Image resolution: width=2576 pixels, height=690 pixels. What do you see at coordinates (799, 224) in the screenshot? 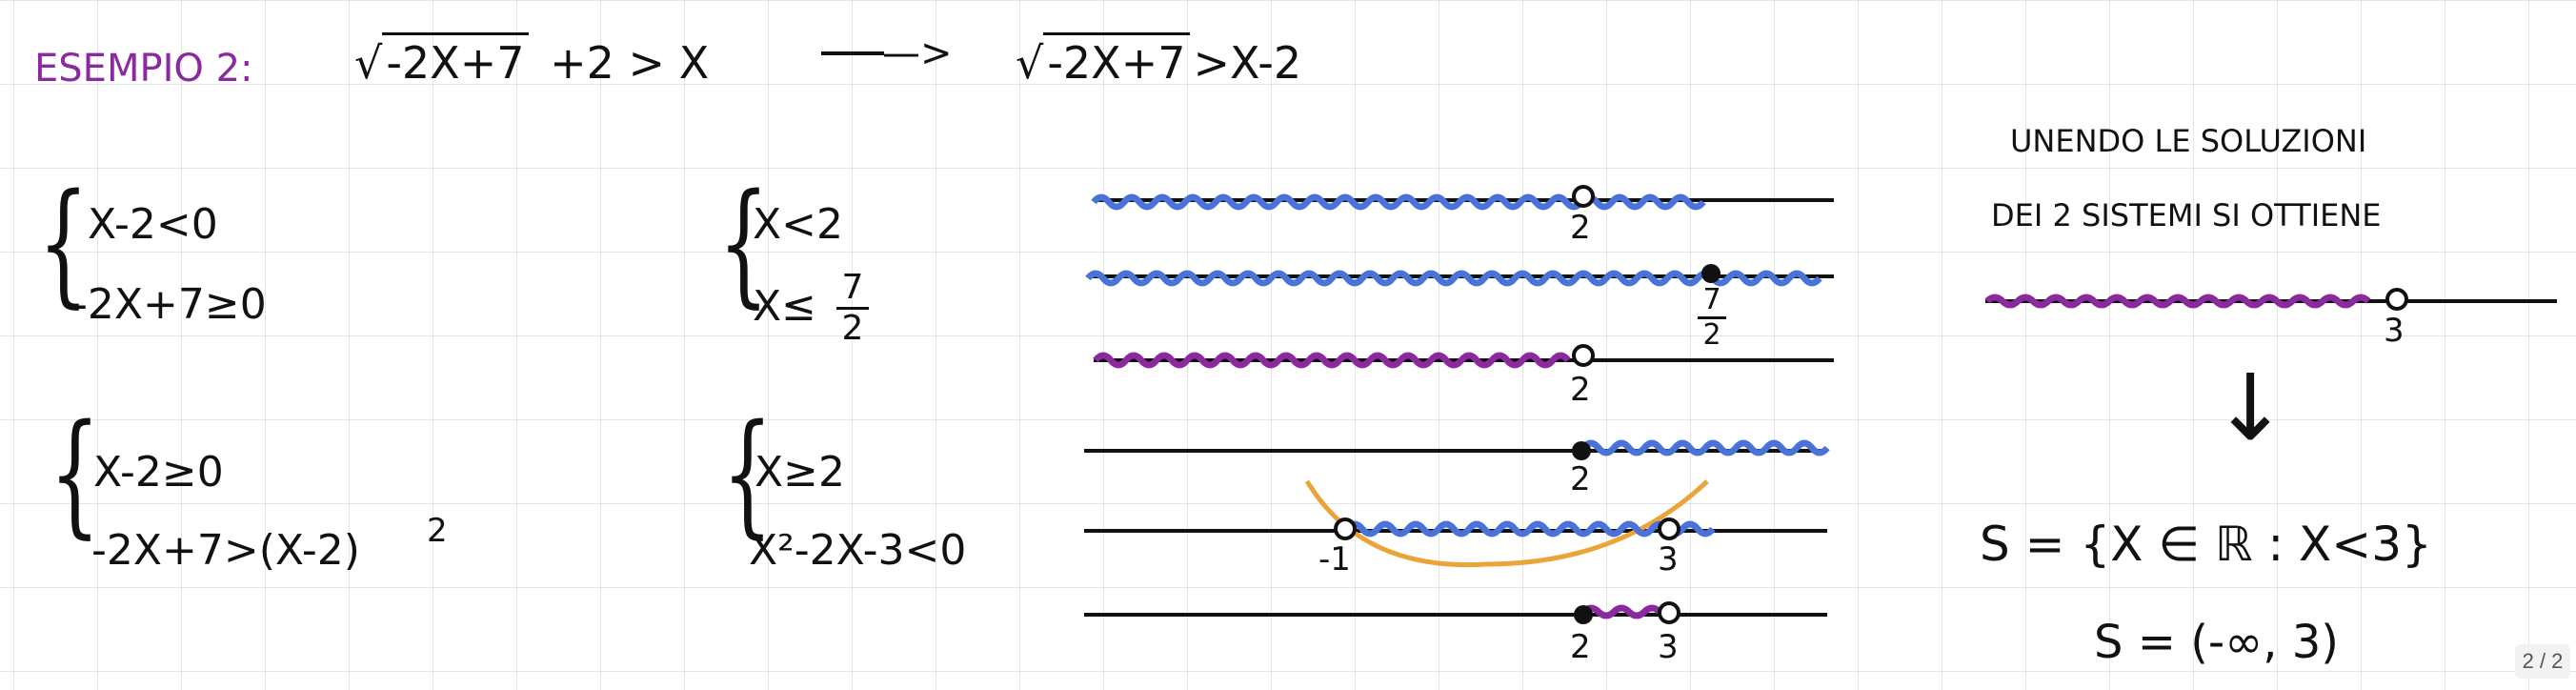
I see `system1-simplified-line1: X<2` at bounding box center [799, 224].